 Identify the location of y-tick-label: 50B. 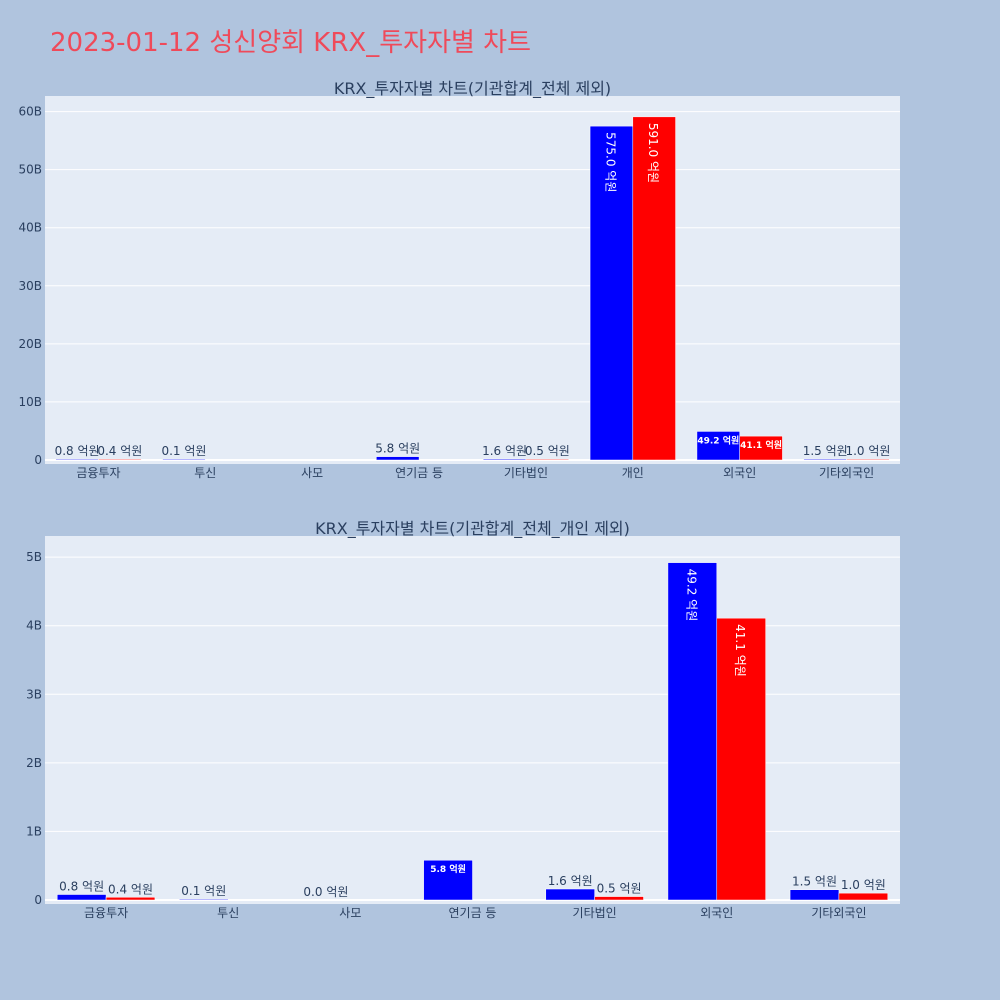
(30, 170).